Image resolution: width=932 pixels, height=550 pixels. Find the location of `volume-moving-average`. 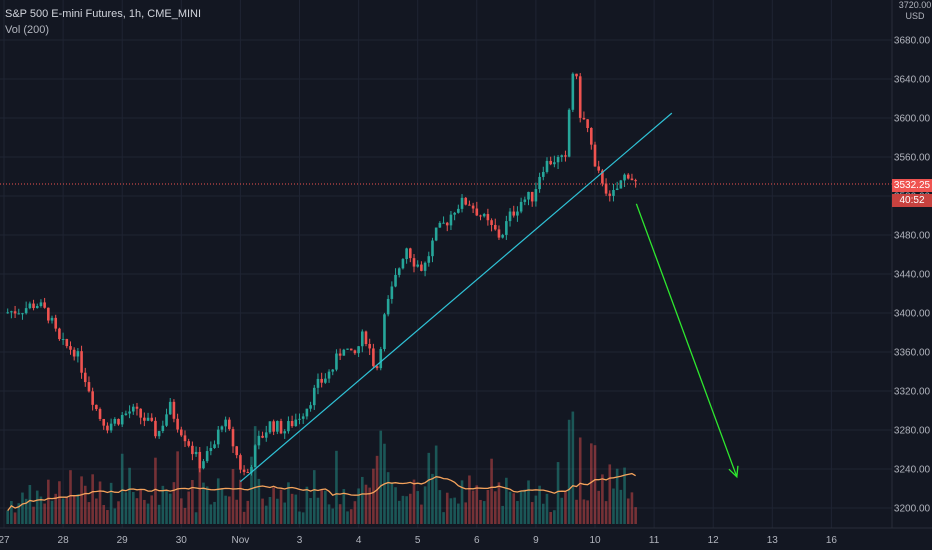

volume-moving-average is located at coordinates (321, 491).